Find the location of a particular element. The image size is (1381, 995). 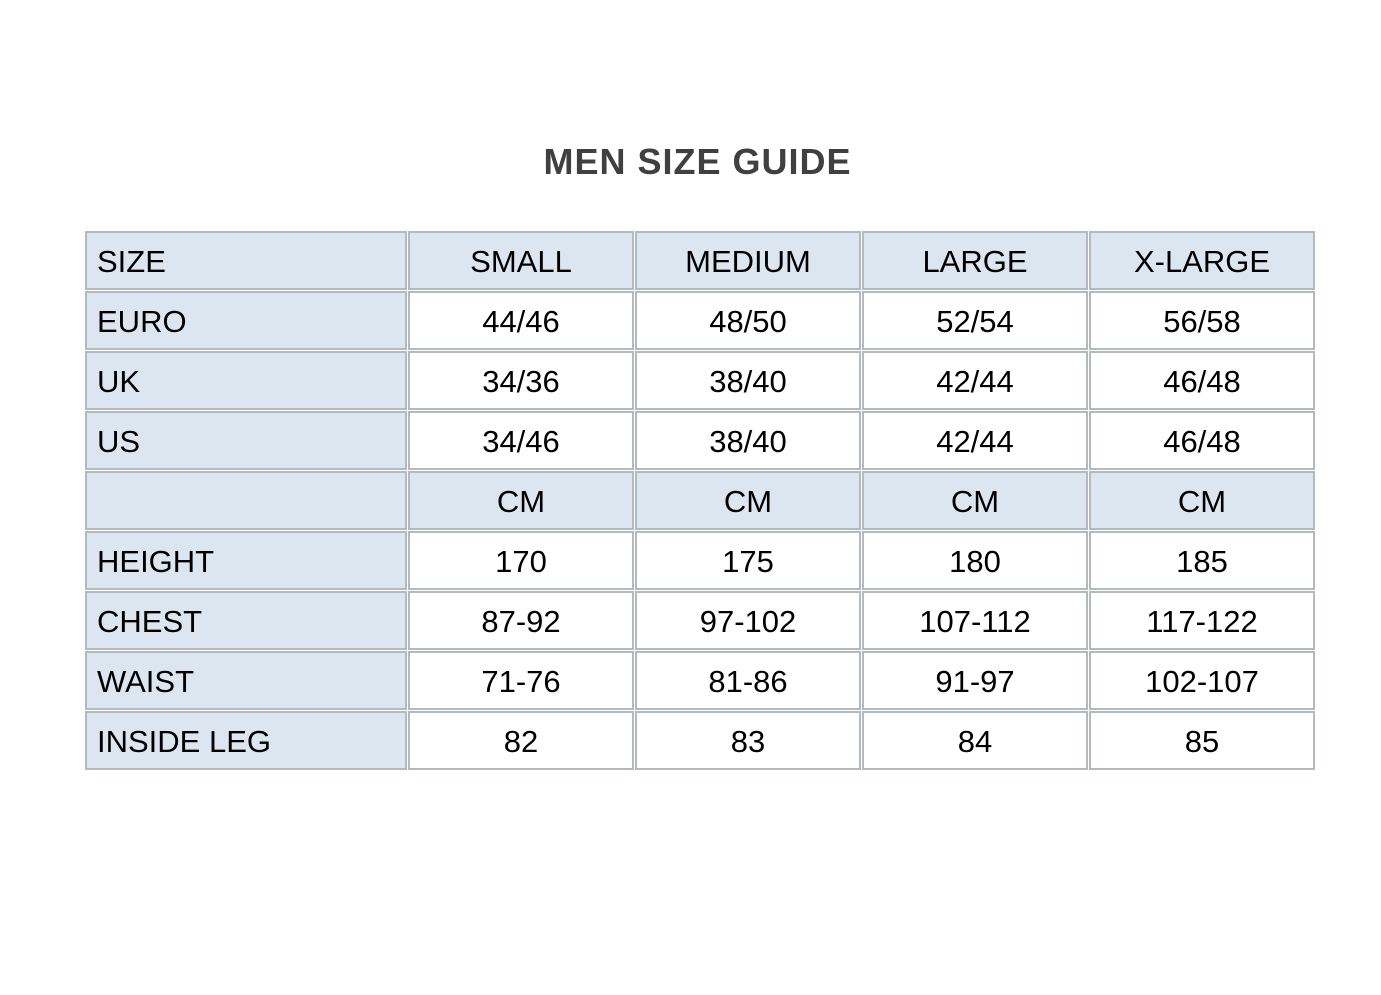

page-title: MEN SIZE GUIDE is located at coordinates (697, 161).